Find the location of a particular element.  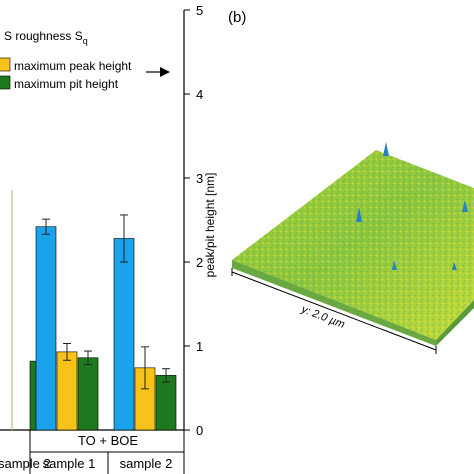

x-category-label: sample 1 is located at coordinates (69, 463).